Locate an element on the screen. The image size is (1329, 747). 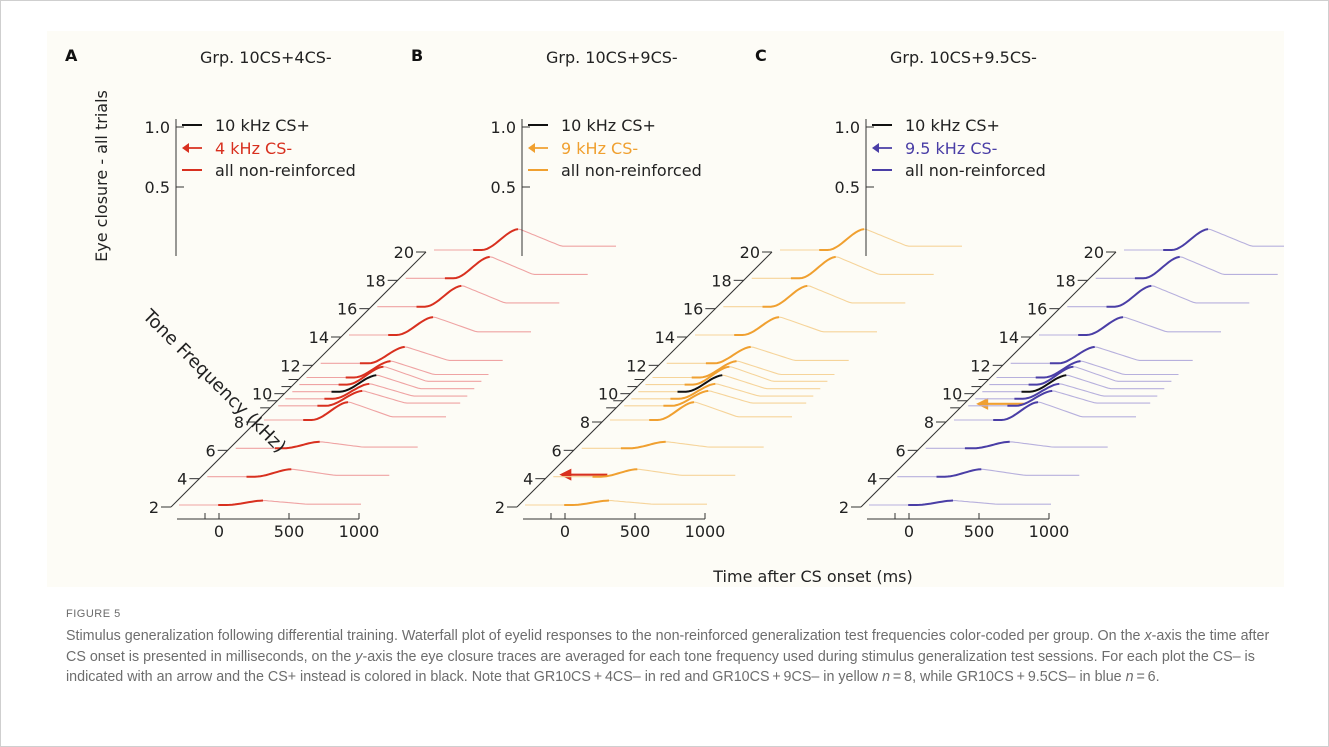
figure-label: FIGURE 5 is located at coordinates (93, 614).